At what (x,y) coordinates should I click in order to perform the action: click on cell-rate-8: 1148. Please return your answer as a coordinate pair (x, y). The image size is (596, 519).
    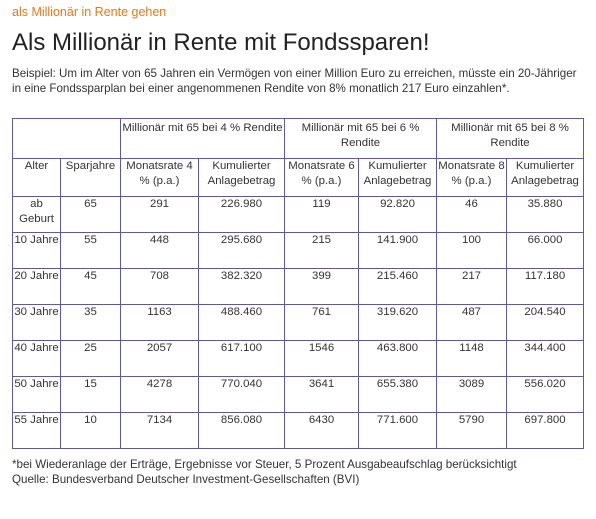
    Looking at the image, I should click on (471, 358).